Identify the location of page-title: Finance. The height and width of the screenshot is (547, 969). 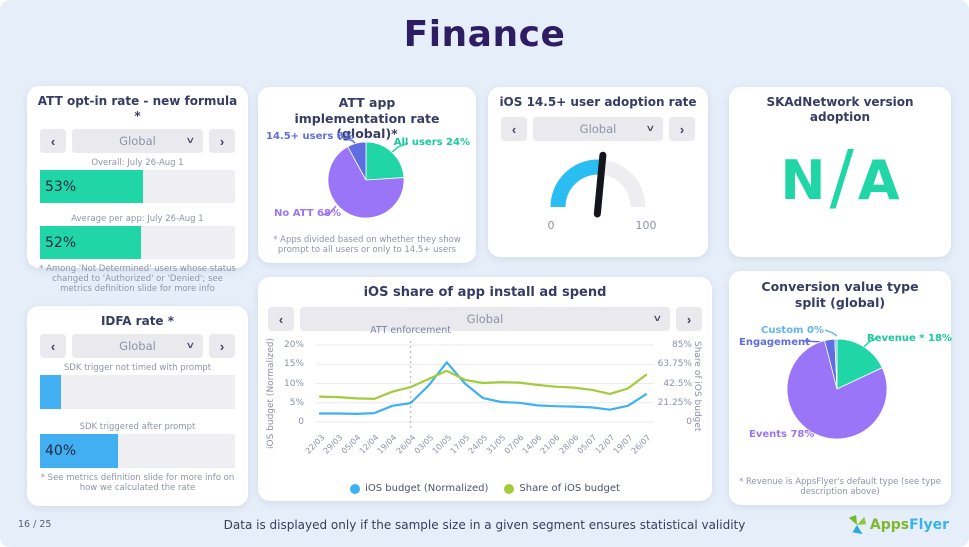
(484, 34).